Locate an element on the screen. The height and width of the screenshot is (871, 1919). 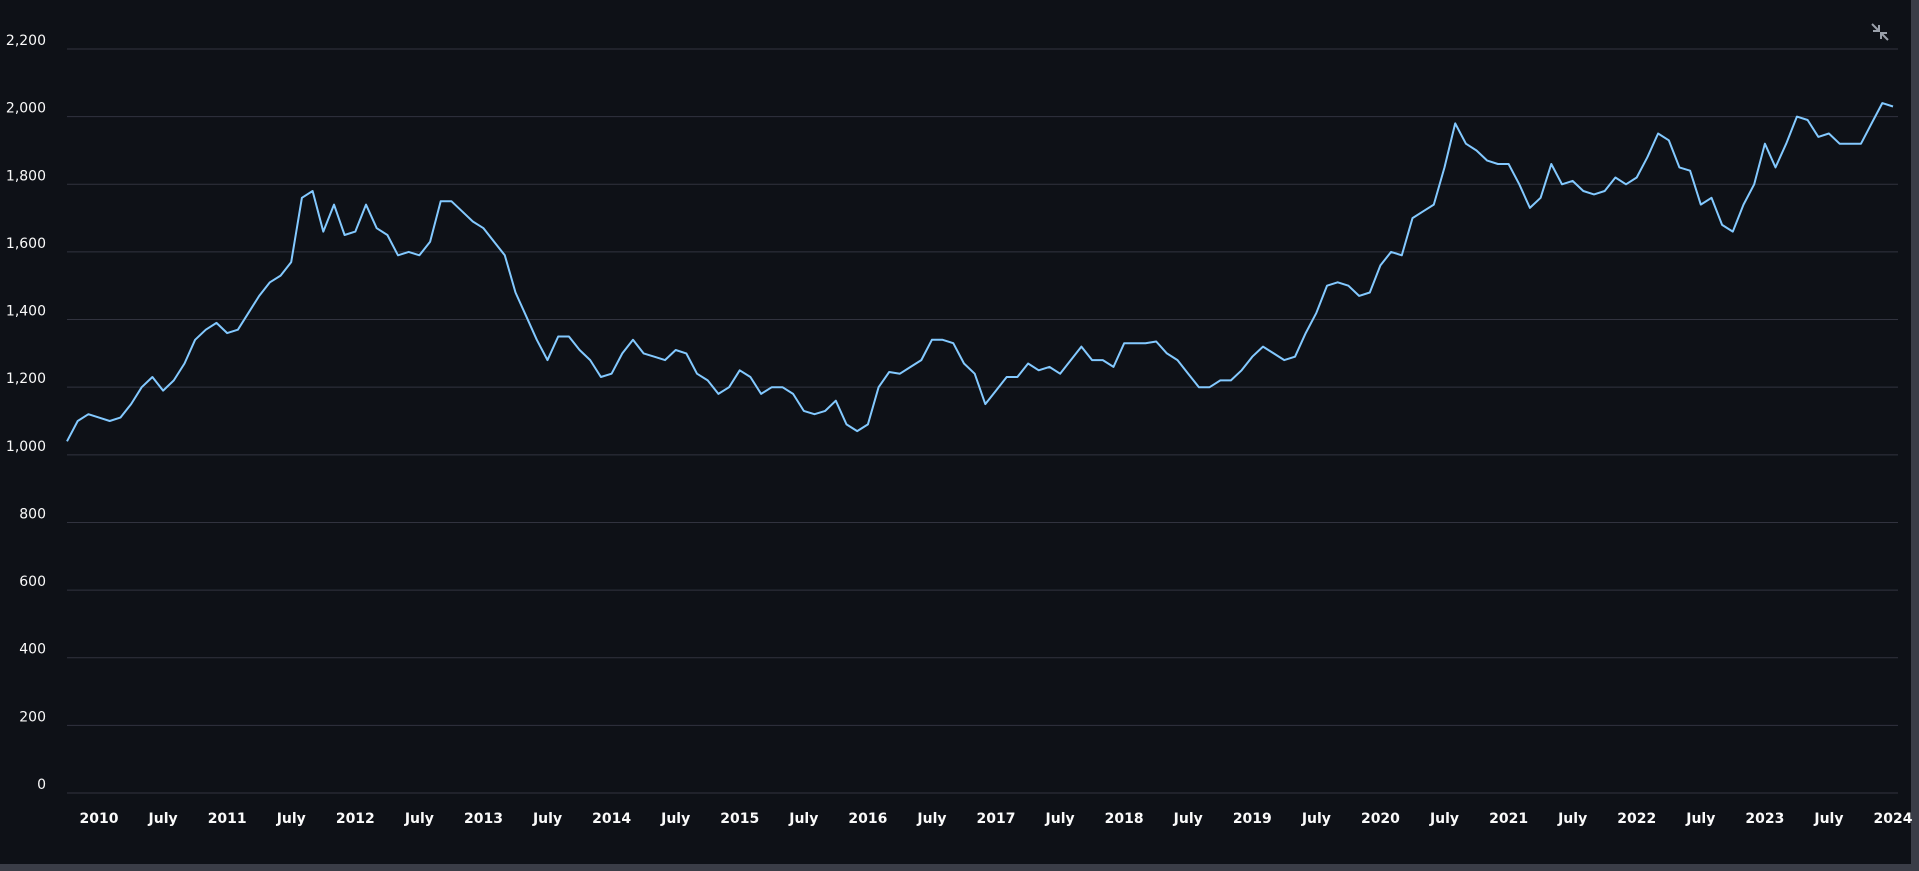
y-tick-label: 800 is located at coordinates (32, 514).